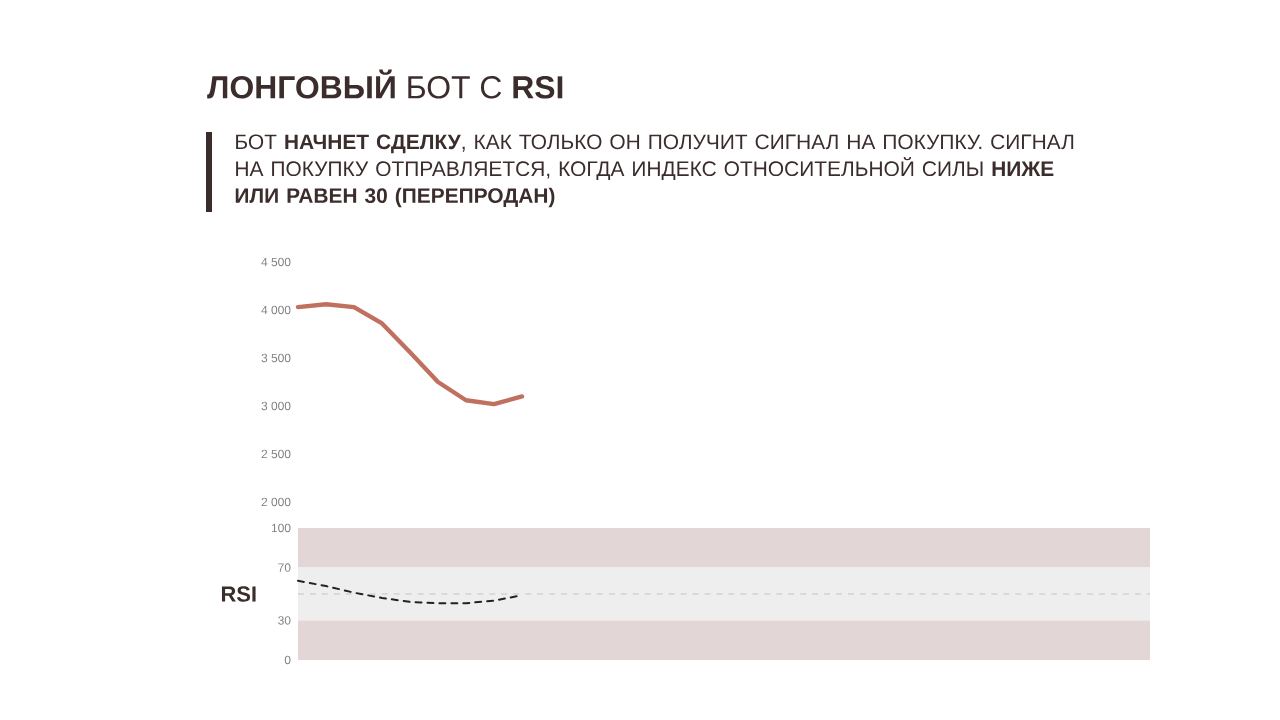 This screenshot has height=720, width=1280. I want to click on text: RSI, so click(238, 594).